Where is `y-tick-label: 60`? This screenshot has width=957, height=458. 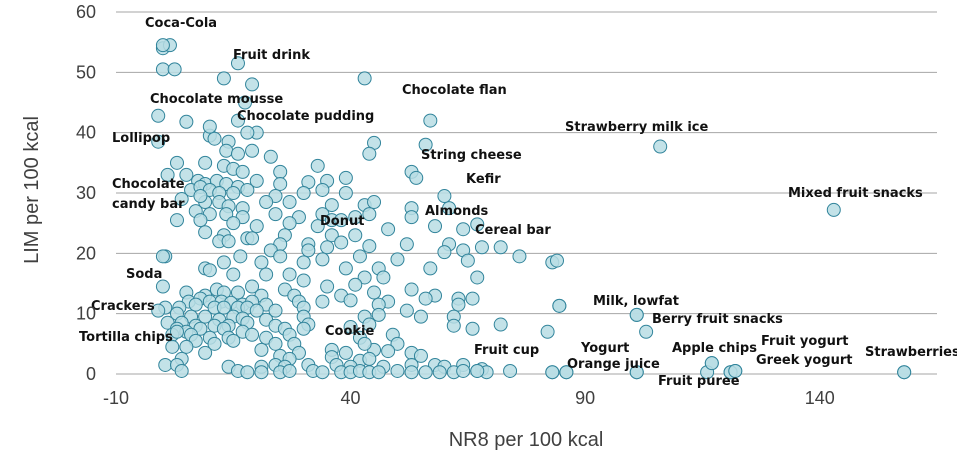 y-tick-label: 60 is located at coordinates (86, 12).